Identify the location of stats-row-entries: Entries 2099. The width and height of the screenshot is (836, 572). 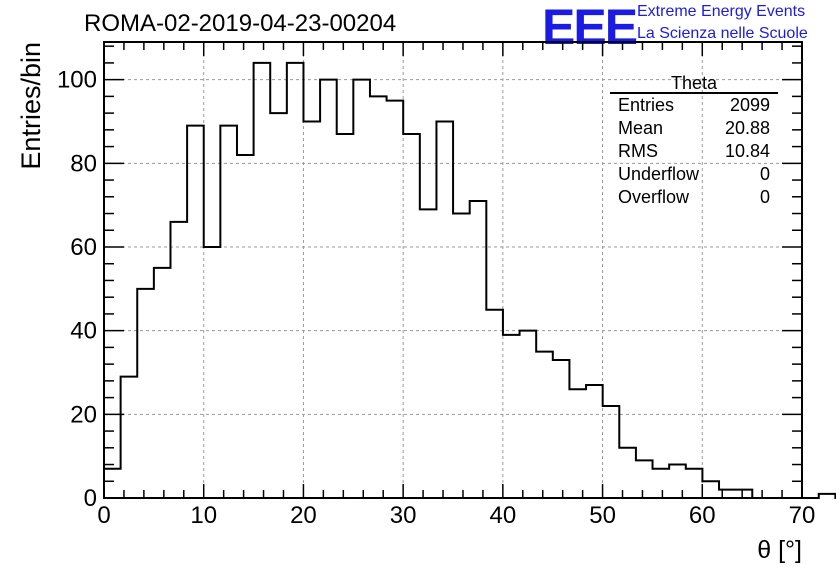
(694, 105).